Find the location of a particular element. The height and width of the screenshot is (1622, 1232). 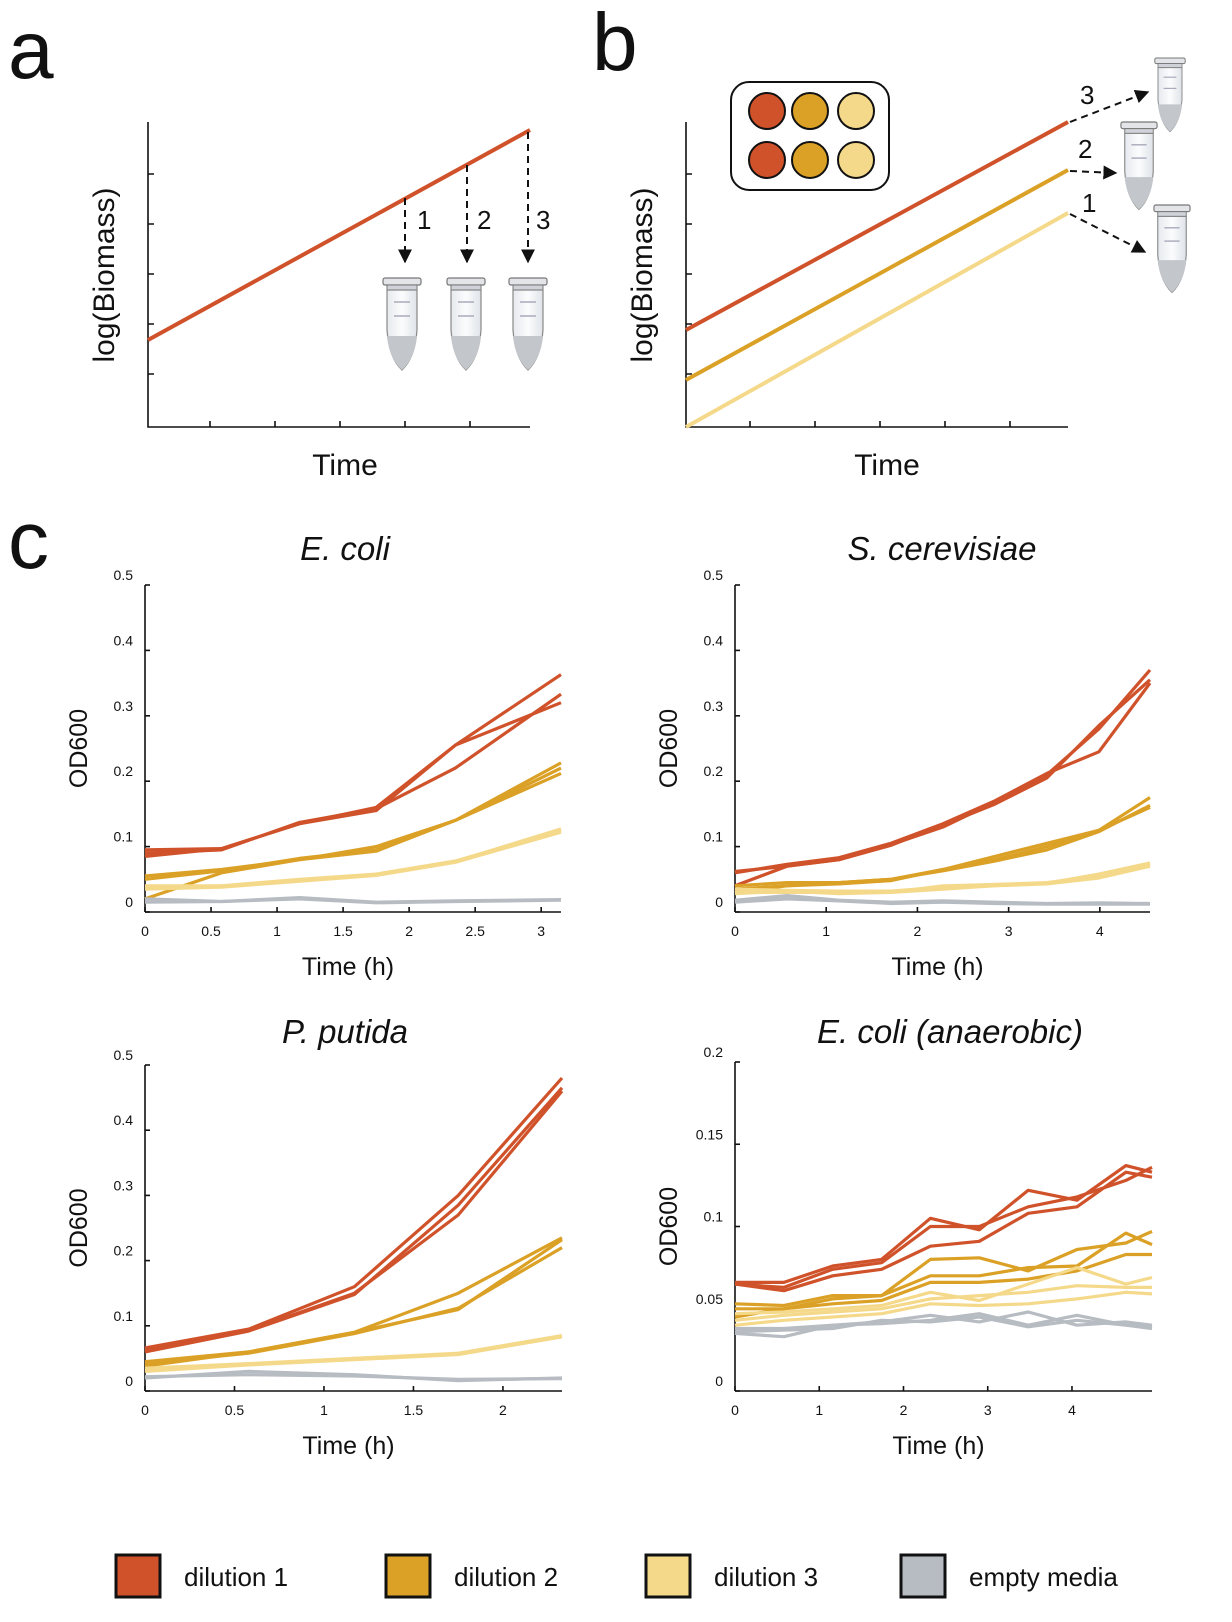

y-tick-label: 0.15 is located at coordinates (709, 1134).